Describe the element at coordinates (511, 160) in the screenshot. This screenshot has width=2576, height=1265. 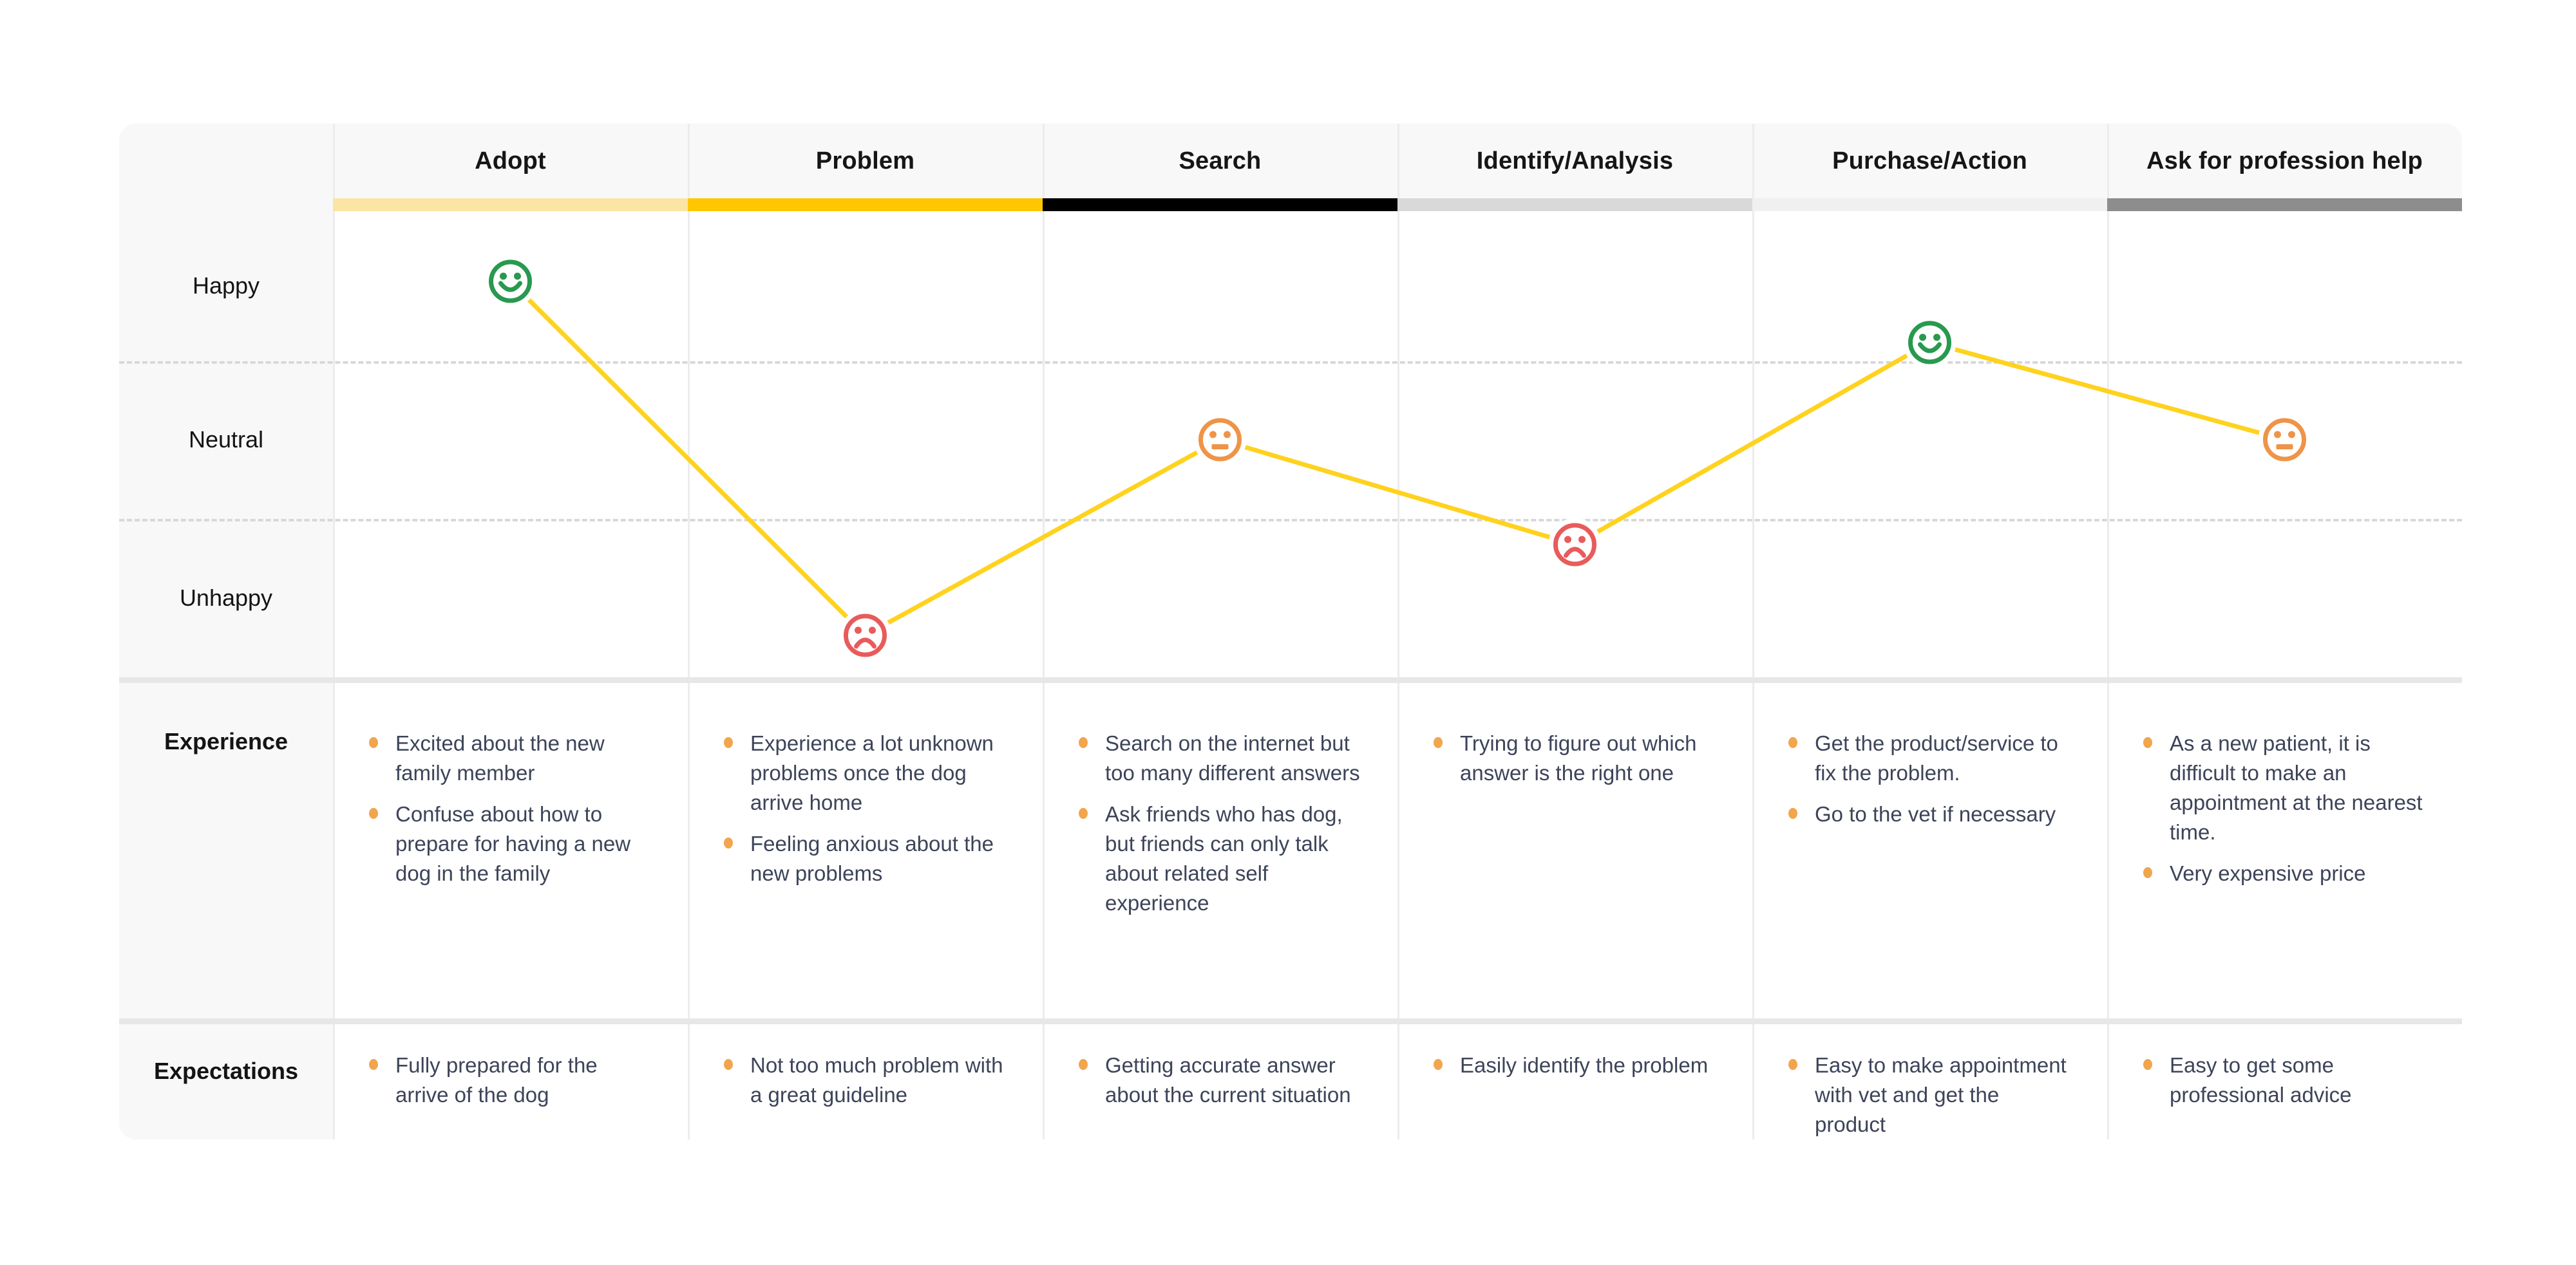
I see `stage-header-0: Adopt` at that location.